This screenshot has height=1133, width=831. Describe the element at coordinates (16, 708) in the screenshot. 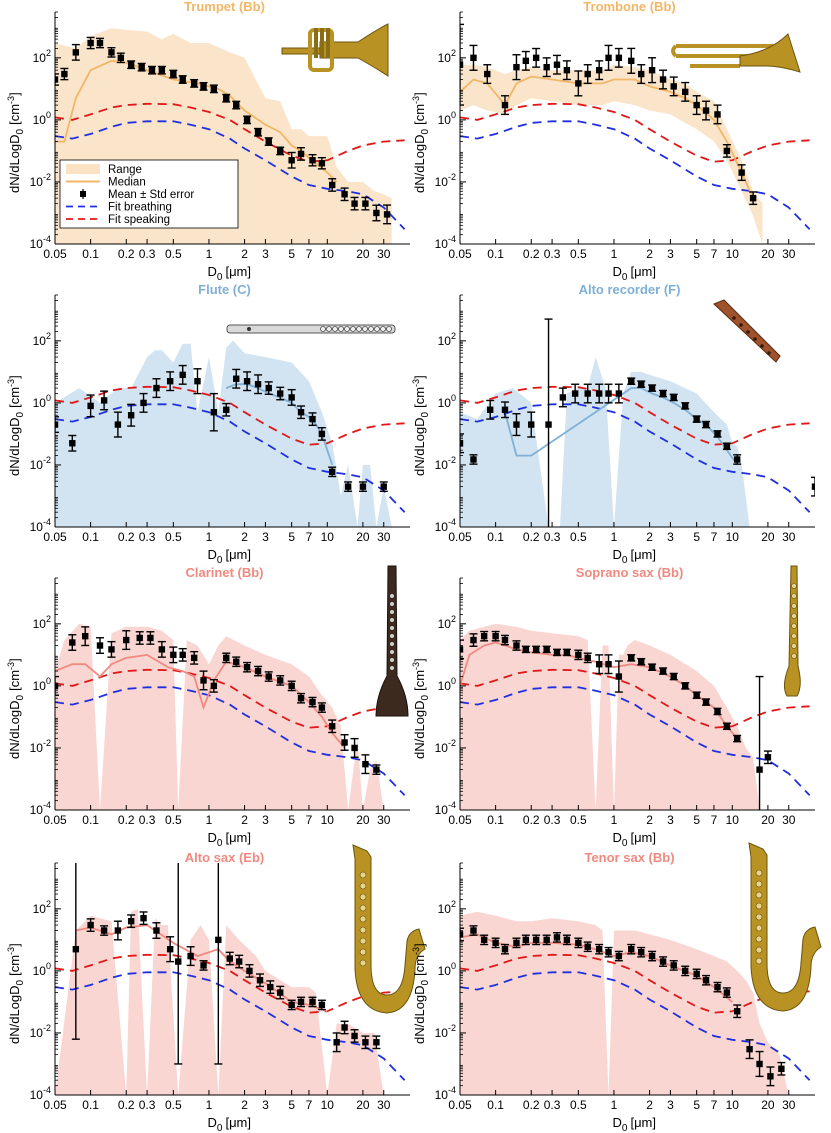

I see `y-axis-label: dN/dLogD0 [cm-3]` at that location.